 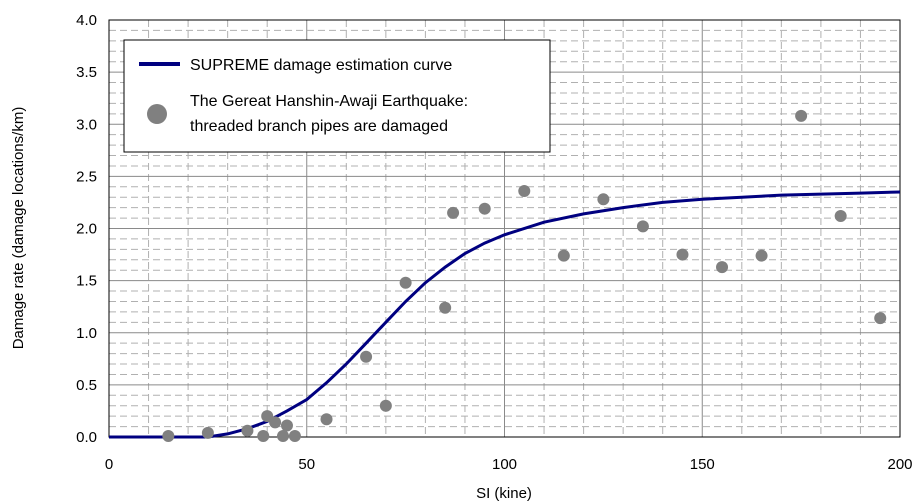 I want to click on x-axis-title: SI (kine), so click(x=504, y=493).